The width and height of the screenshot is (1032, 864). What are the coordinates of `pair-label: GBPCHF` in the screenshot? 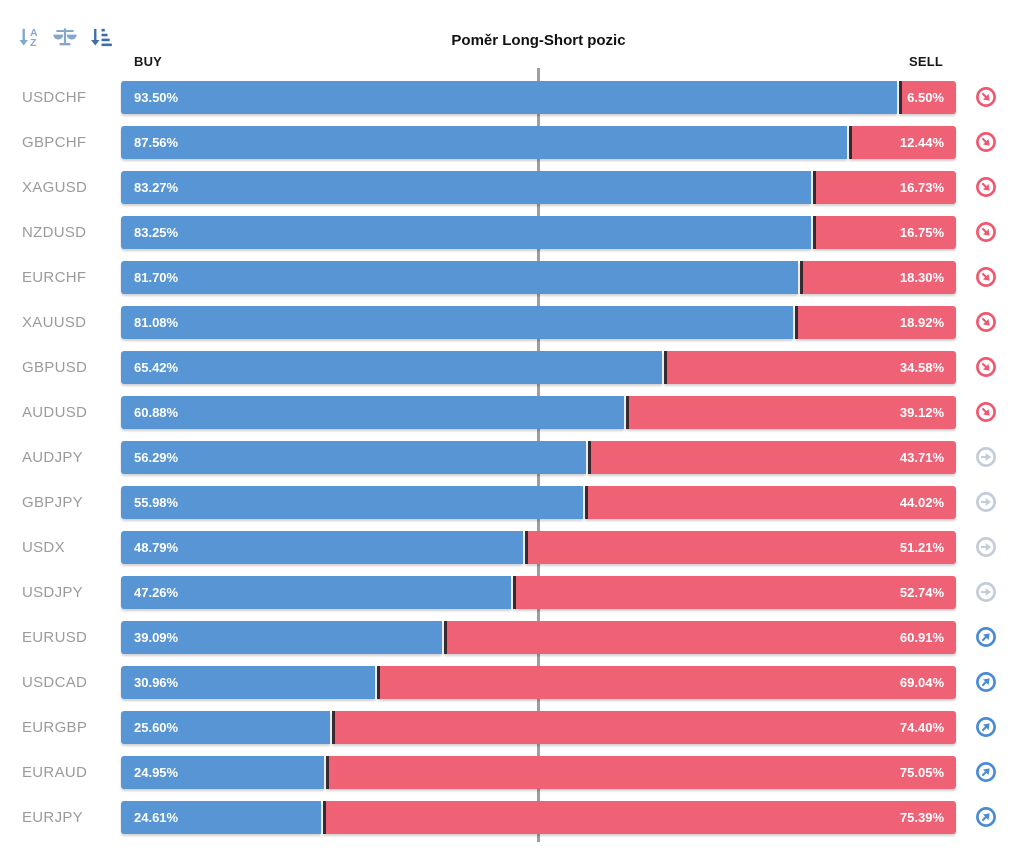 It's located at (54, 142).